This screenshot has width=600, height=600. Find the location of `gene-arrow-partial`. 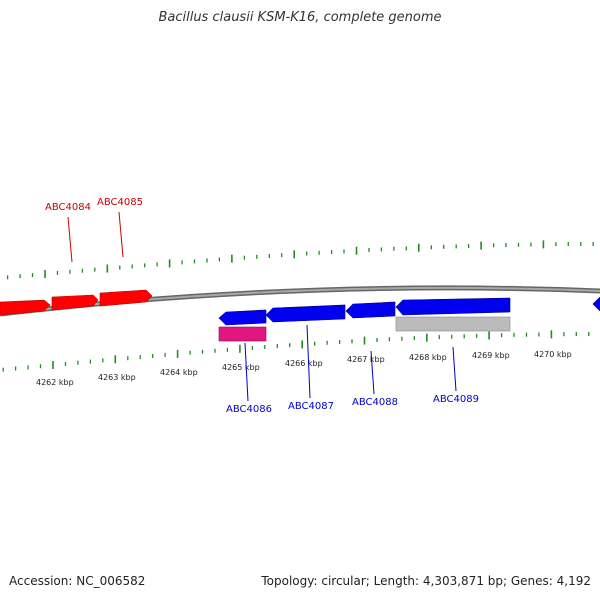

gene-arrow-partial is located at coordinates (25, 307).